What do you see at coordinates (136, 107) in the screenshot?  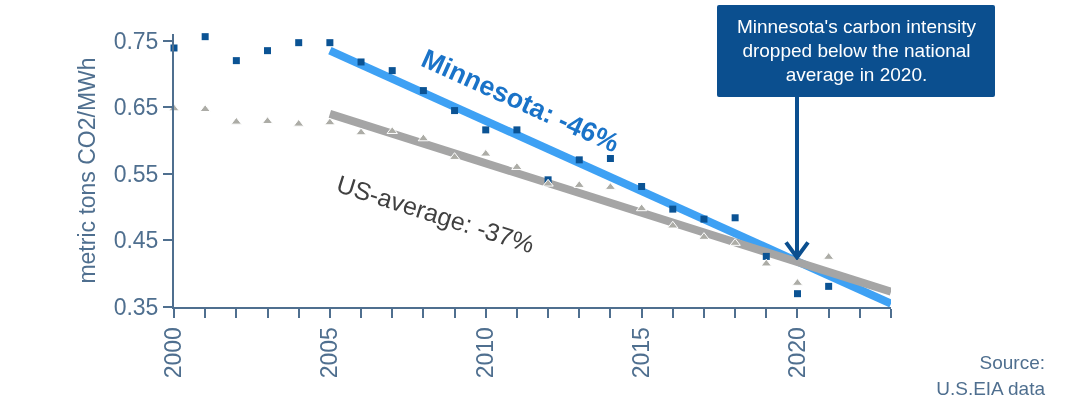 I see `y-tick-label: 0.65` at bounding box center [136, 107].